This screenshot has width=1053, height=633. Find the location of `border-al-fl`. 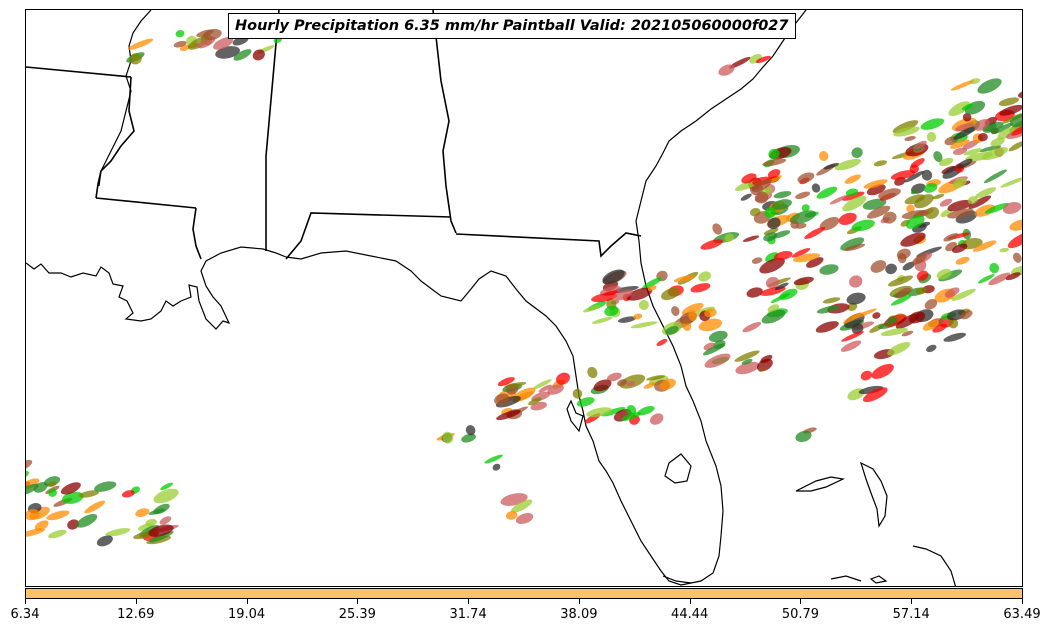

border-al-fl is located at coordinates (368, 236).